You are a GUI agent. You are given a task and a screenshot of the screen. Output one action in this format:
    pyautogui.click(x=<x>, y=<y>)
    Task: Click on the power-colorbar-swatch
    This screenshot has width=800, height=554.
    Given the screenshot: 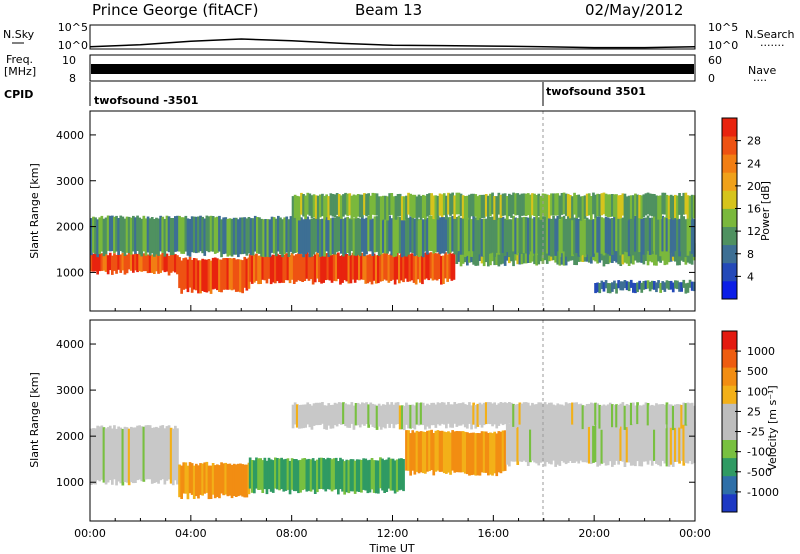 What is the action you would take?
    pyautogui.click(x=729, y=217)
    